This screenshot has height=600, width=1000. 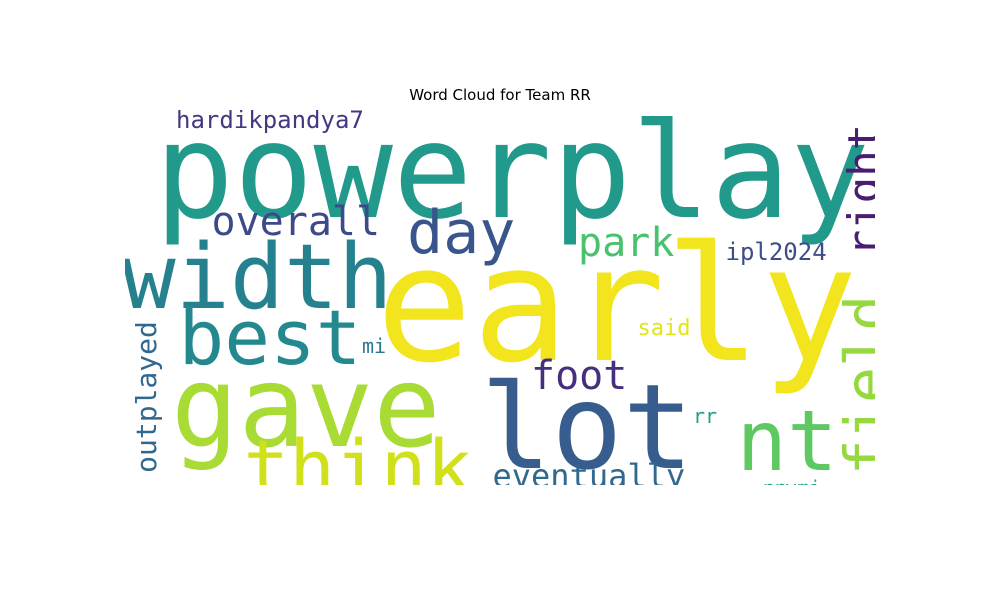 I want to click on word-day: day, so click(x=461, y=233).